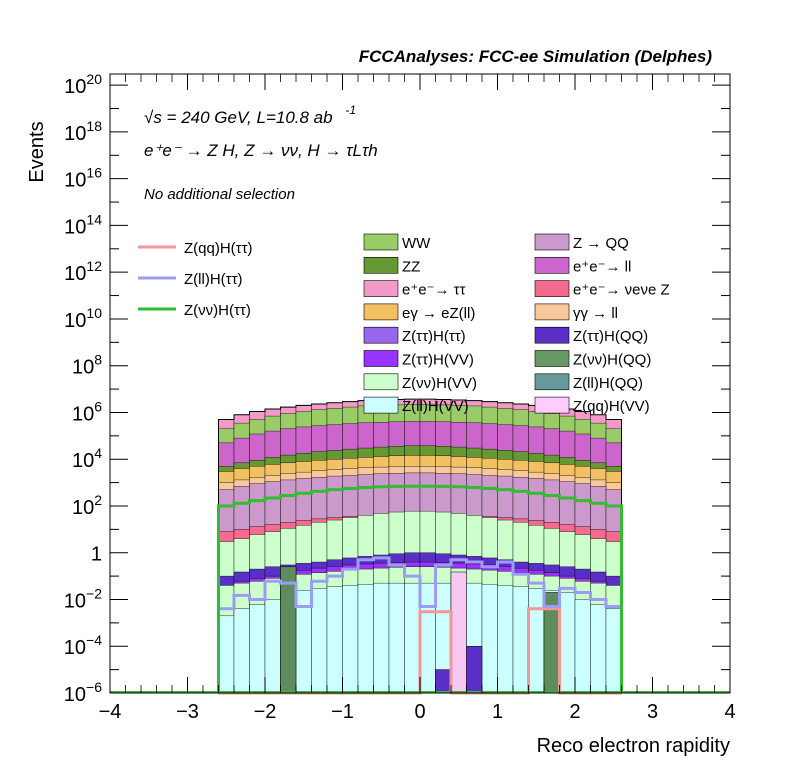  What do you see at coordinates (83, 84) in the screenshot?
I see `y-tick-label: 10²⁰` at bounding box center [83, 84].